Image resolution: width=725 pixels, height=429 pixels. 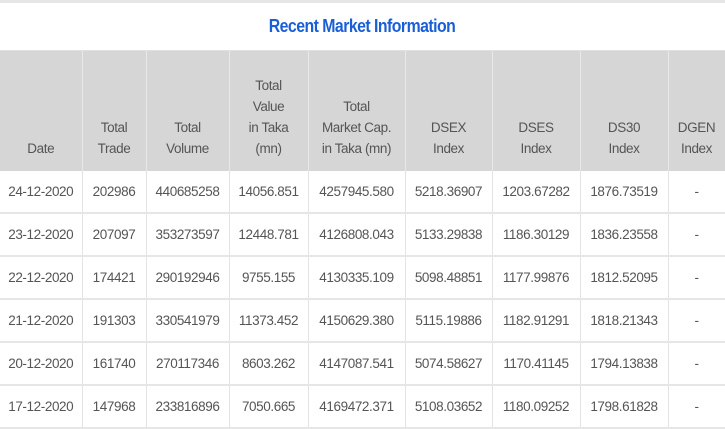 What do you see at coordinates (114, 192) in the screenshot?
I see `table-cell: 202986` at bounding box center [114, 192].